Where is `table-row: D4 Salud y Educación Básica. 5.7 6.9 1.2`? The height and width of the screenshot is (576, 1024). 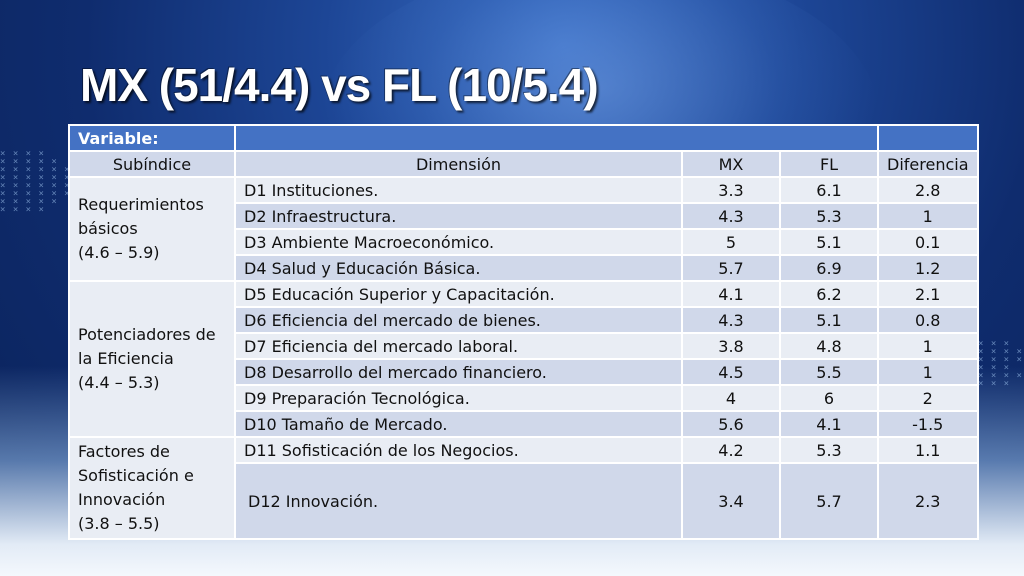
table-row: D4 Salud y Educación Básica. 5.7 6.9 1.2 is located at coordinates (524, 268).